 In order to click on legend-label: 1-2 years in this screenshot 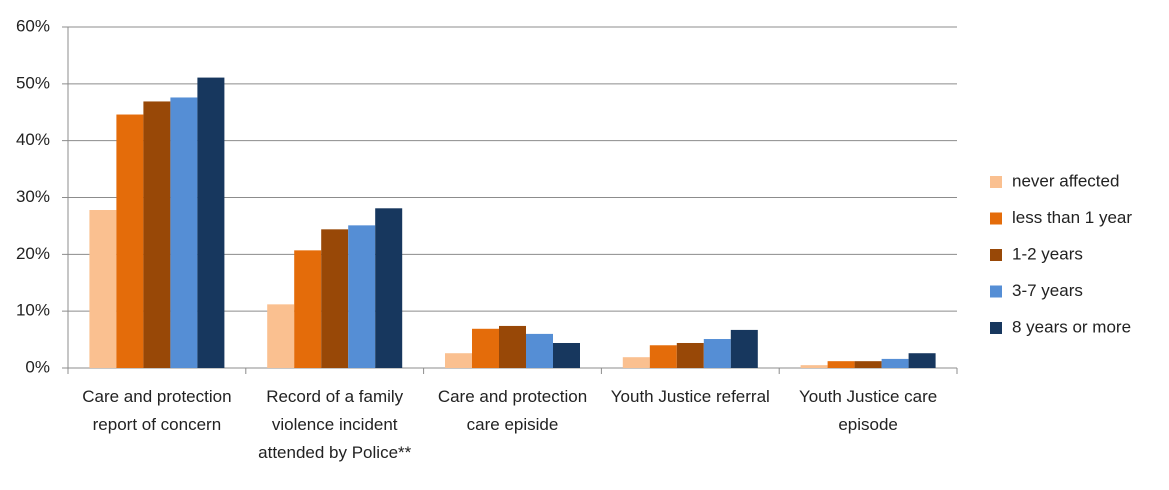, I will do `click(1047, 253)`.